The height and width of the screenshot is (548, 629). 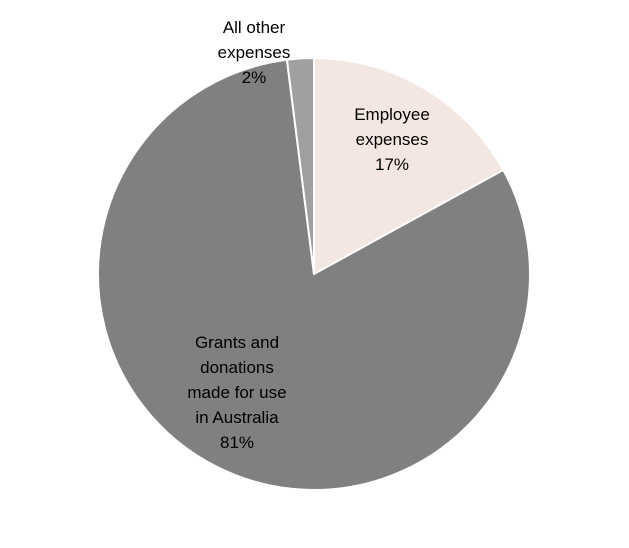 I want to click on pie-slice-label: Employee expenses 17%, so click(x=392, y=139).